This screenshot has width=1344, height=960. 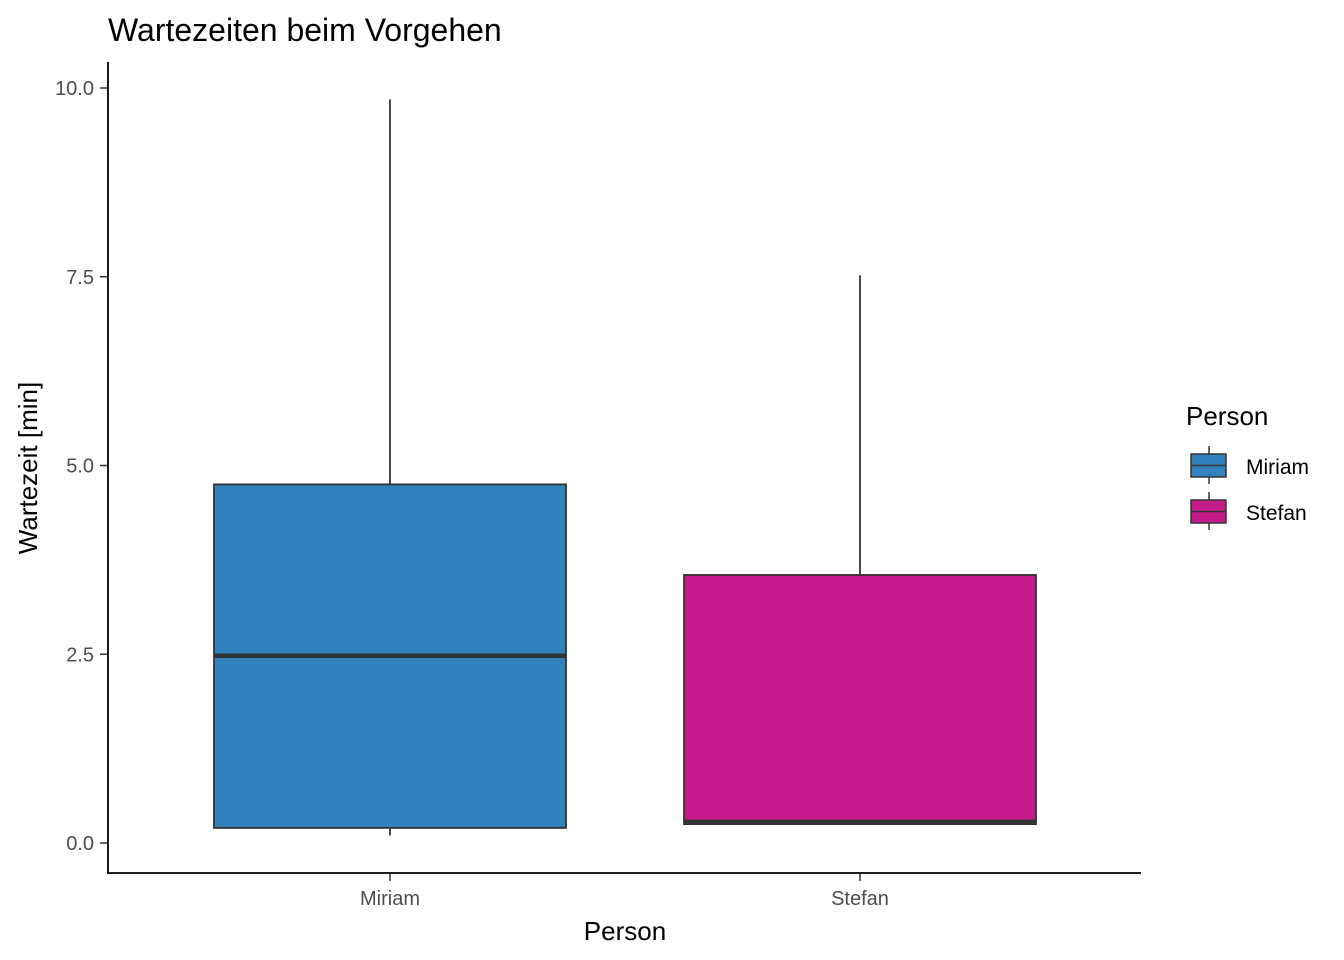 What do you see at coordinates (1227, 416) in the screenshot?
I see `legend-title: Person` at bounding box center [1227, 416].